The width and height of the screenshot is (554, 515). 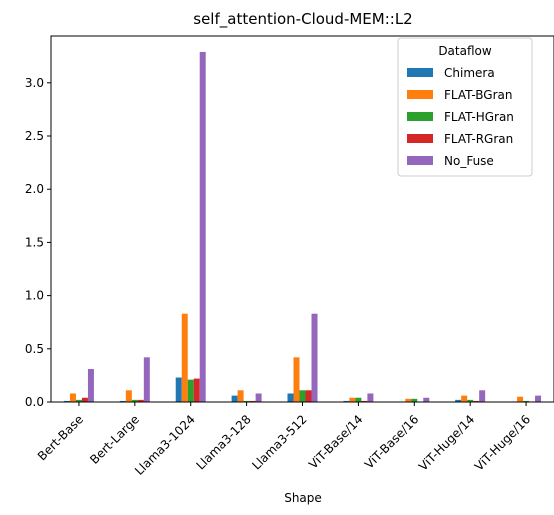 I want to click on x-tick-label-1: Bert-Large, so click(x=114, y=439).